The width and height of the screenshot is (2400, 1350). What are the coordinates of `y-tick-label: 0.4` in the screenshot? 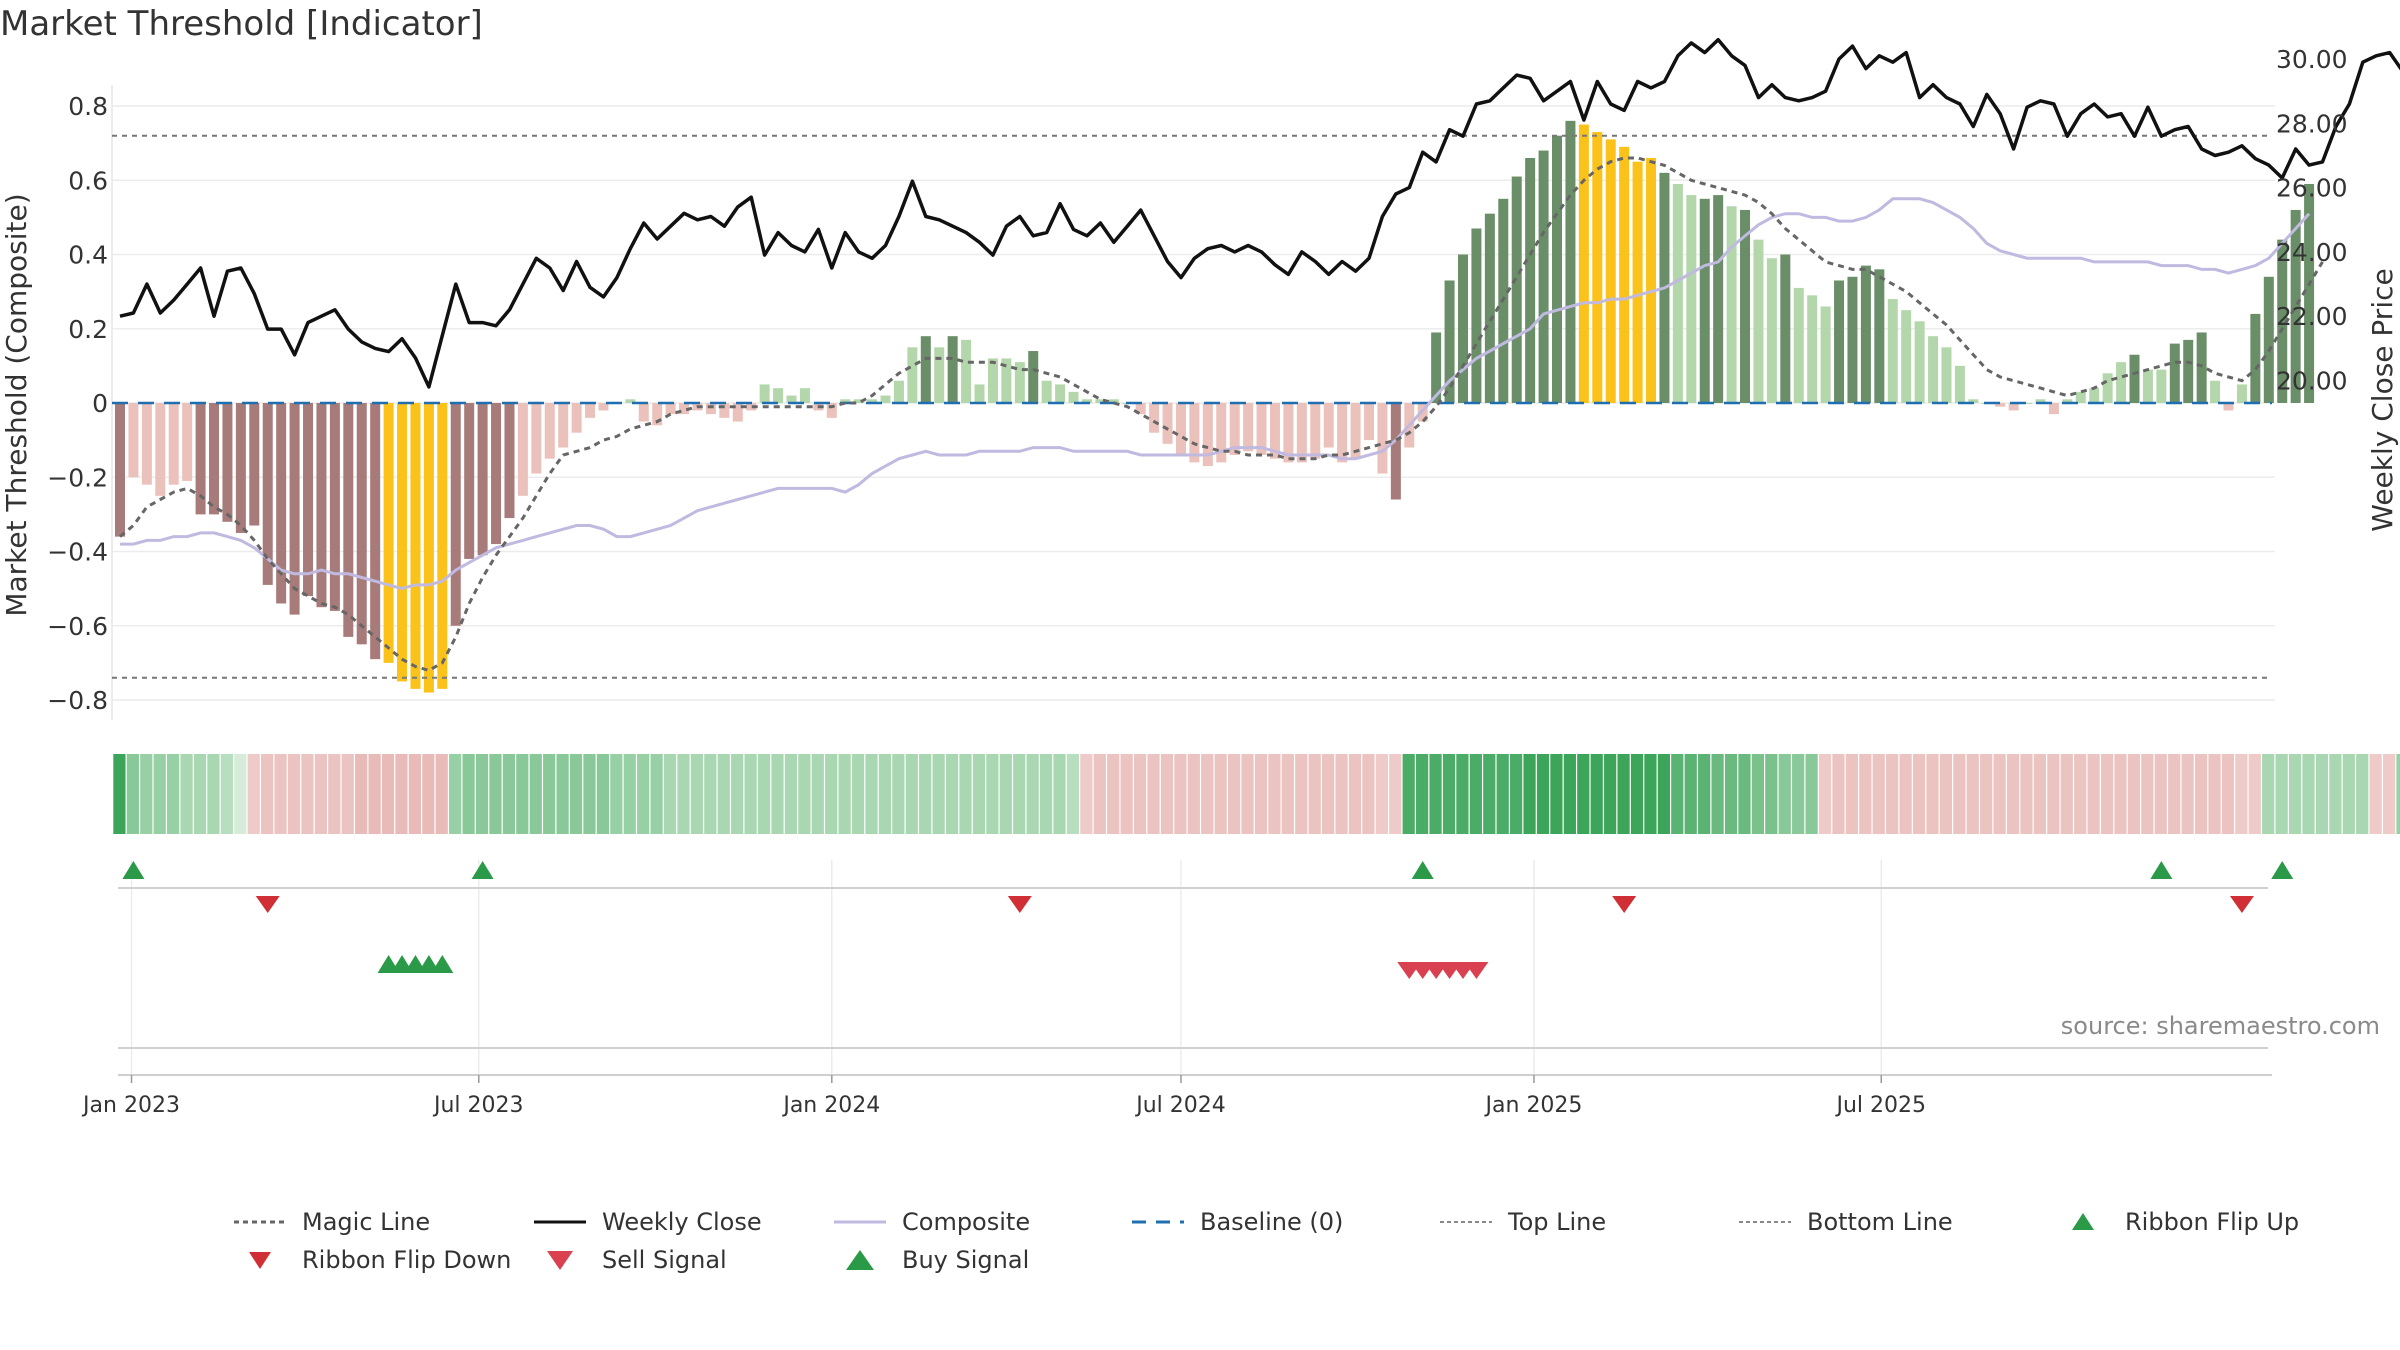 It's located at (88, 255).